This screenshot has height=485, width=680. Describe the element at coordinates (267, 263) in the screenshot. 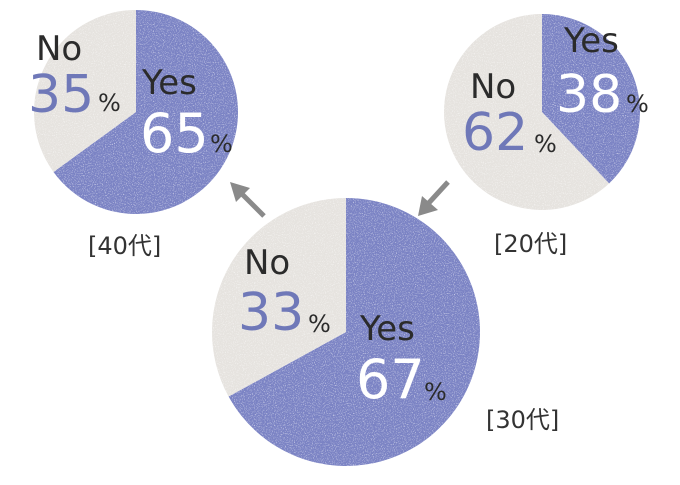

I see `pie-30s-no-label: No` at that location.